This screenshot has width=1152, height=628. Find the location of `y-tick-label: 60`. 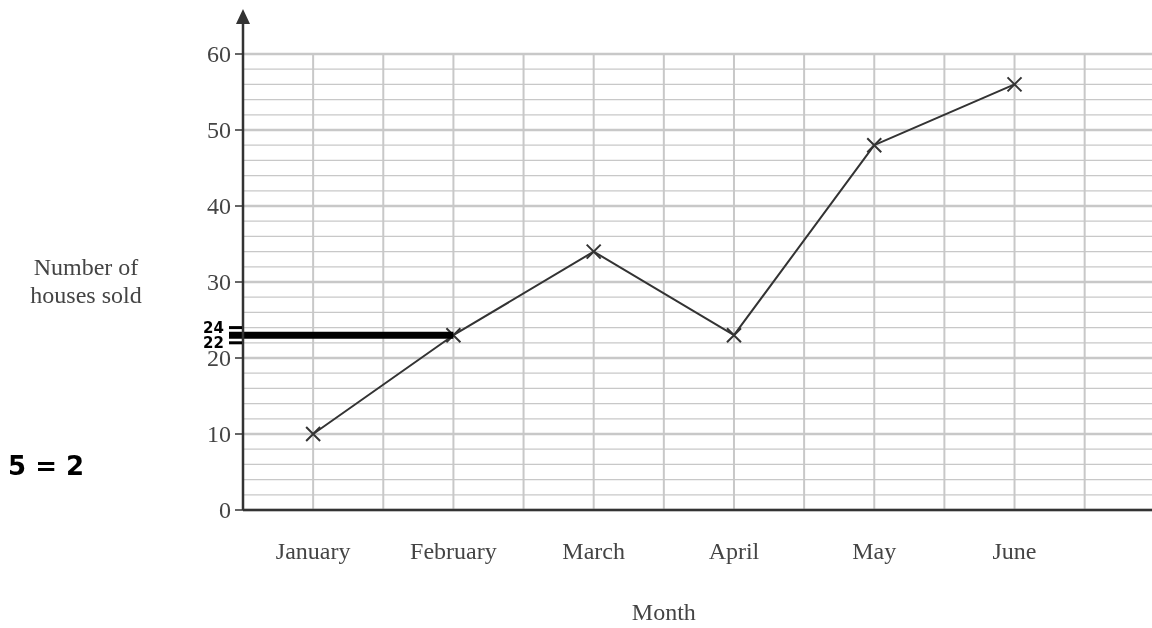

y-tick-label: 60 is located at coordinates (219, 54).